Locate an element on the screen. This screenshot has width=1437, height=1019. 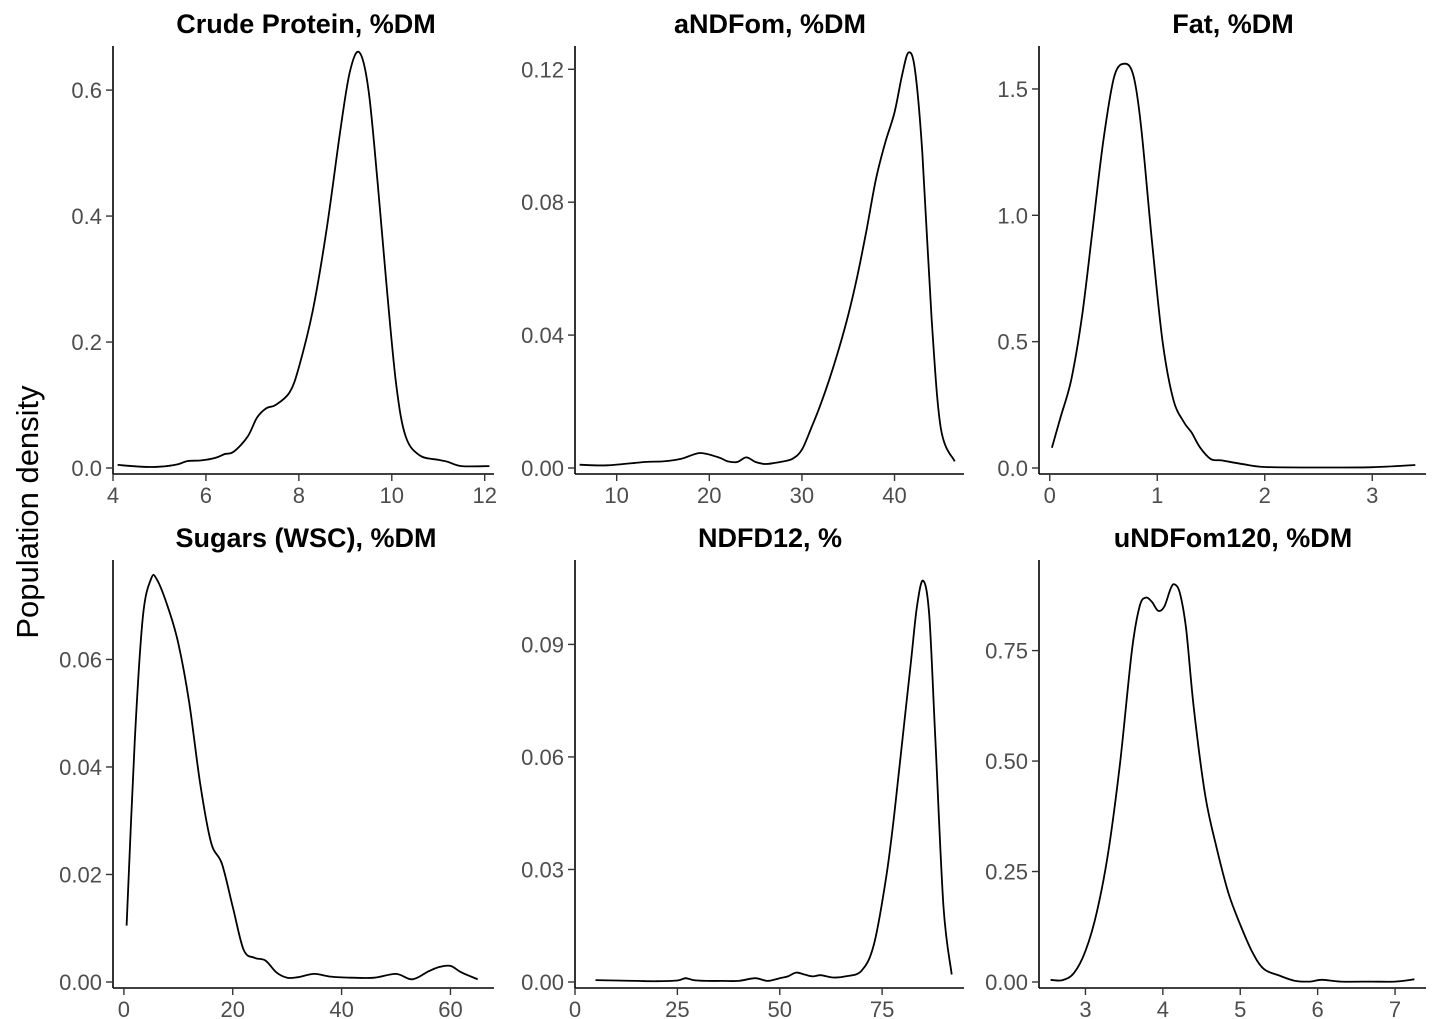
y-tick-label: 0.75 is located at coordinates (1006, 651).